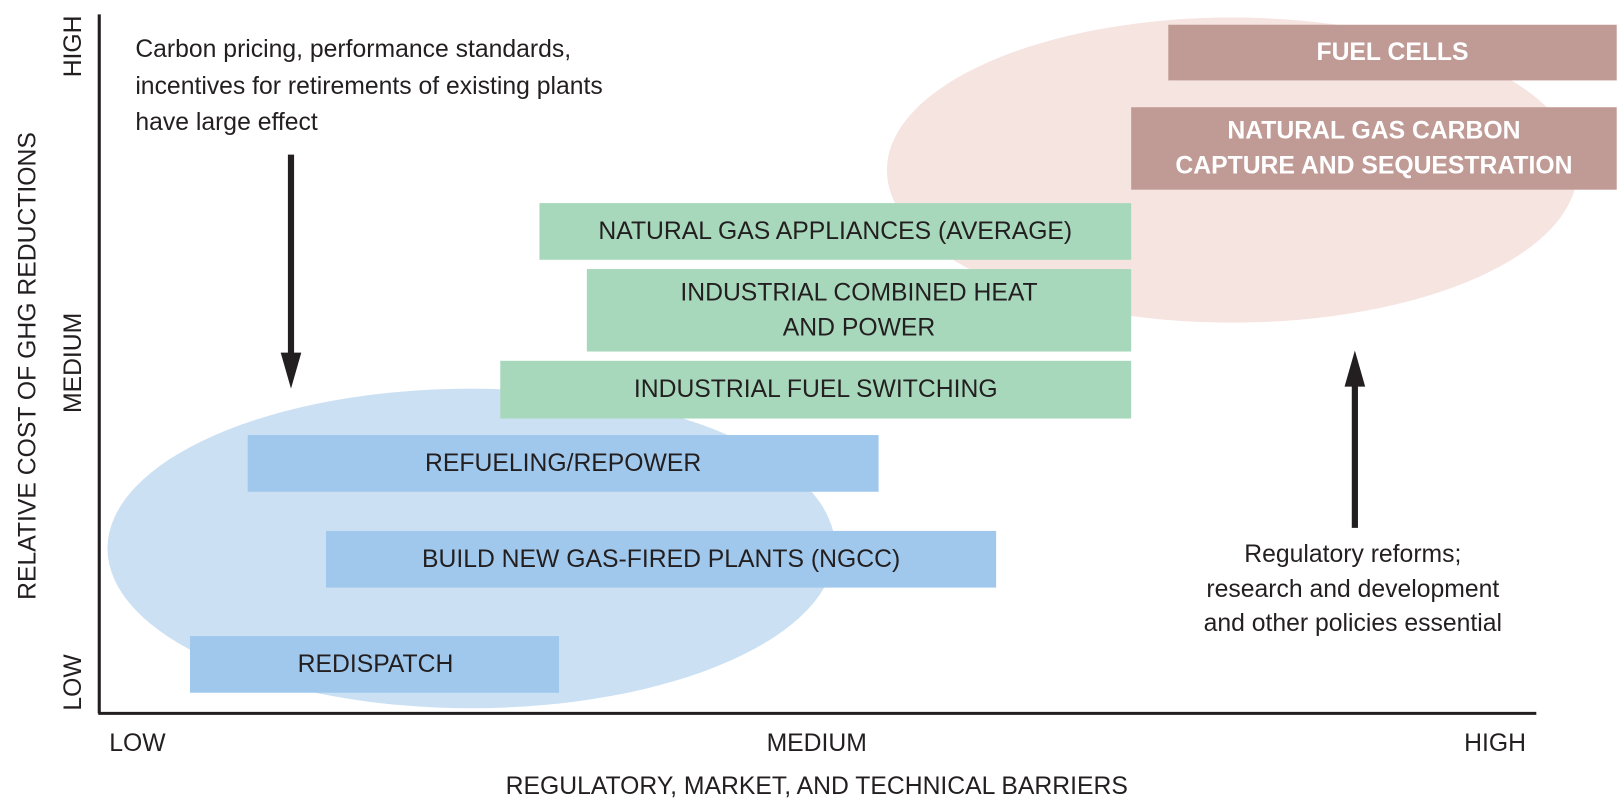  Describe the element at coordinates (1352, 589) in the screenshot. I see `note-line: research and development` at that location.